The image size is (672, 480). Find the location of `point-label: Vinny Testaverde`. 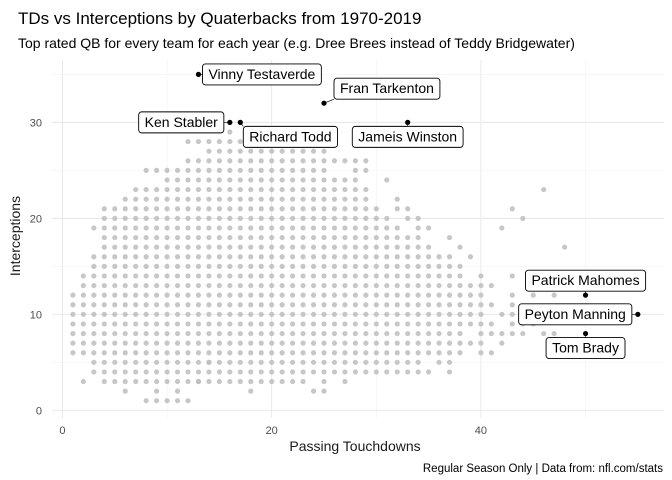

point-label: Vinny Testaverde is located at coordinates (261, 74).